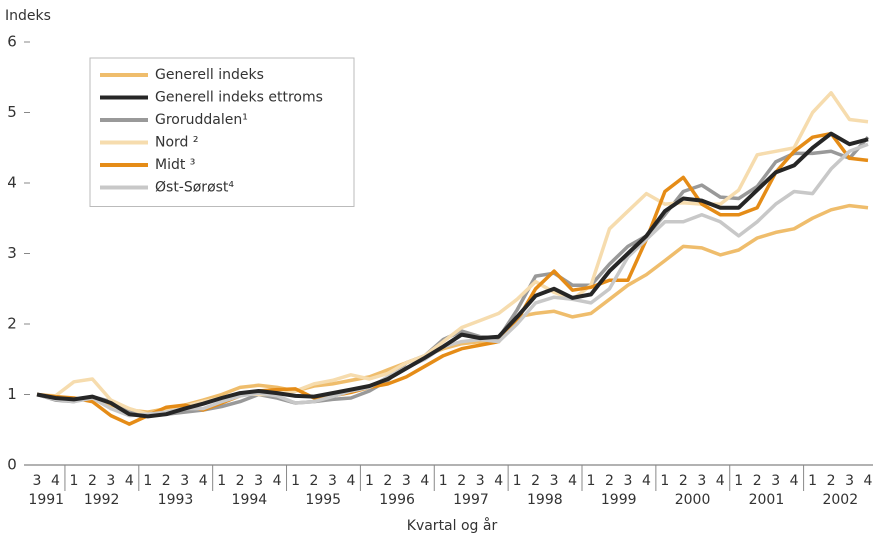  I want to click on y-tick-label: 4, so click(12, 183).